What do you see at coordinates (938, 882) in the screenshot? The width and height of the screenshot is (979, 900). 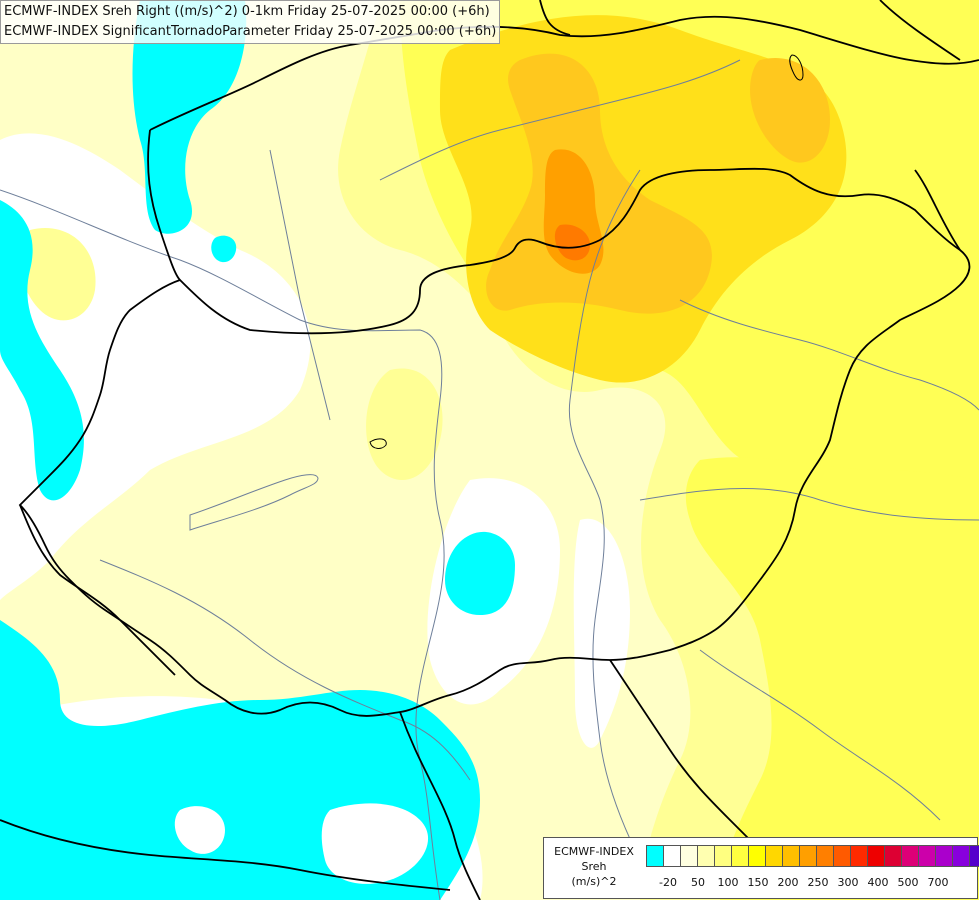 I see `legend-tick-label: 700` at bounding box center [938, 882].